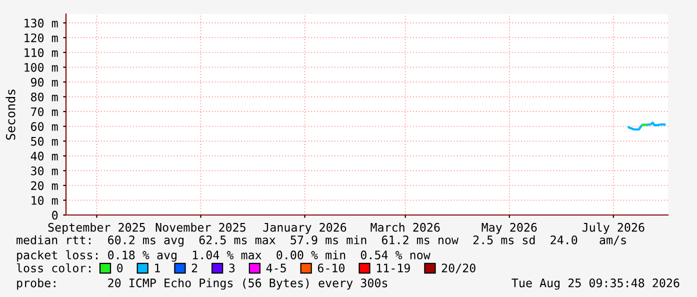 The image size is (697, 297). Describe the element at coordinates (321, 241) in the screenshot. I see `text: median rtt: 60.2 ms avg 62.5 ms max 57.9 ms min 61.2 ms now 2.5 ms sd 24.0 am/s` at that location.